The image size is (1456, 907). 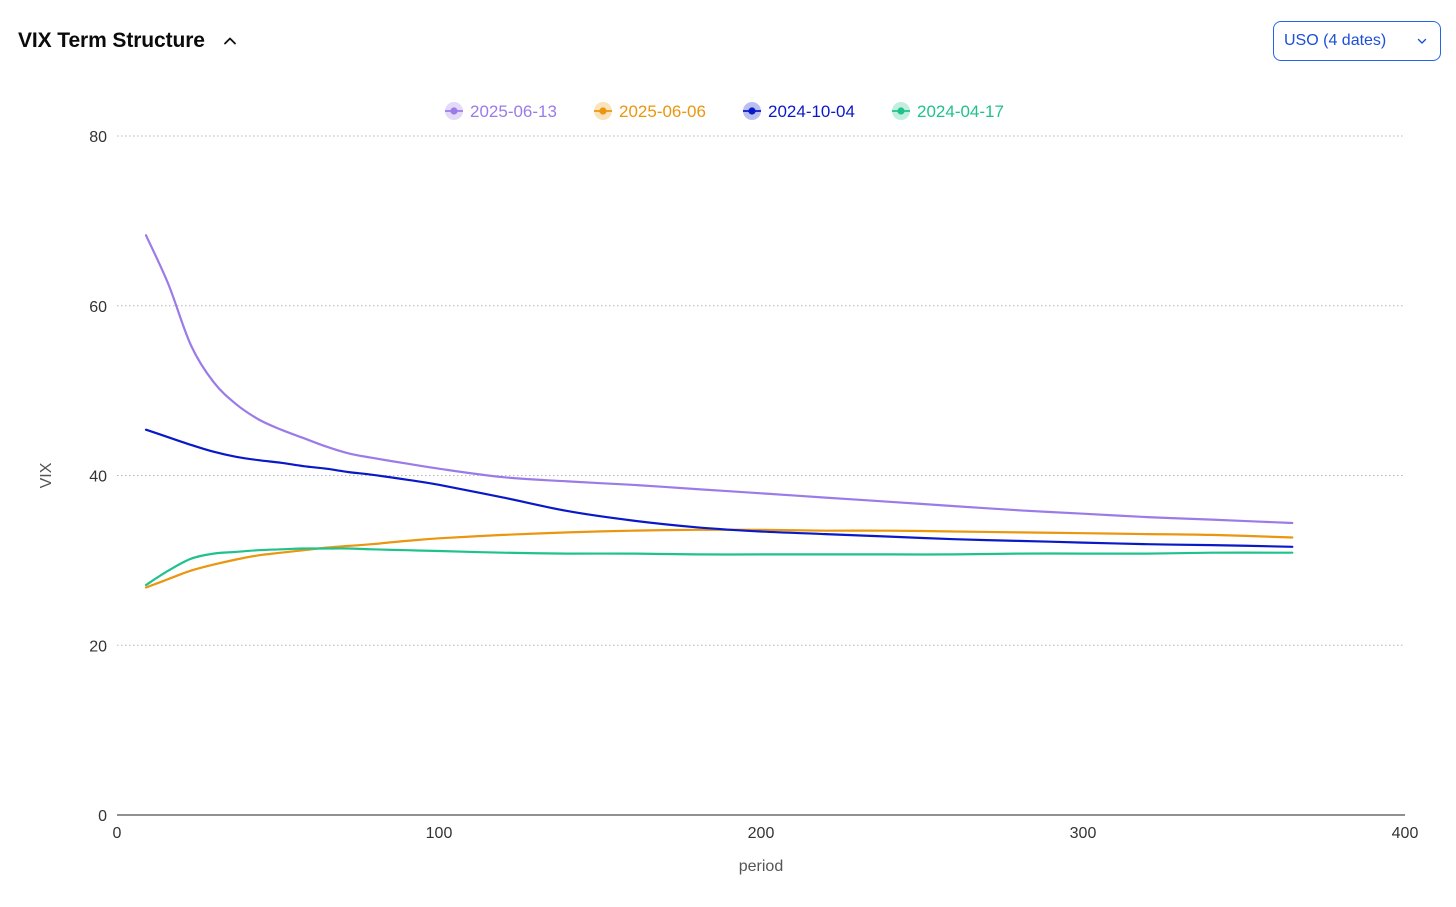 What do you see at coordinates (1083, 833) in the screenshot?
I see `x-tick-label: 300` at bounding box center [1083, 833].